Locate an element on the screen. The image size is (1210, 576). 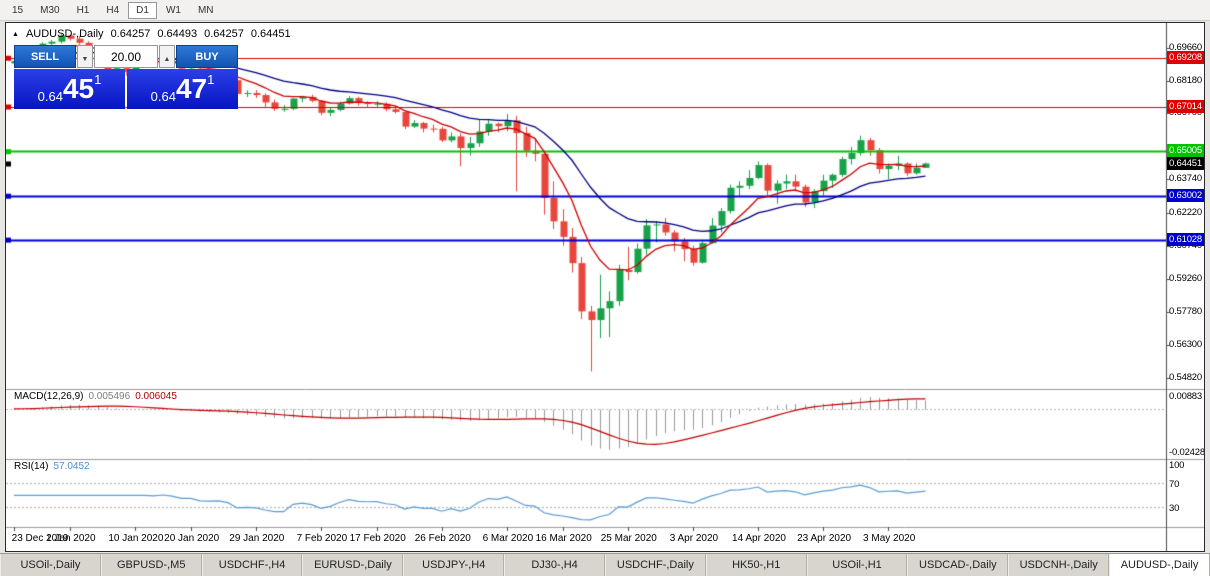
rsi-axis-label: 70 is located at coordinates (1174, 484).